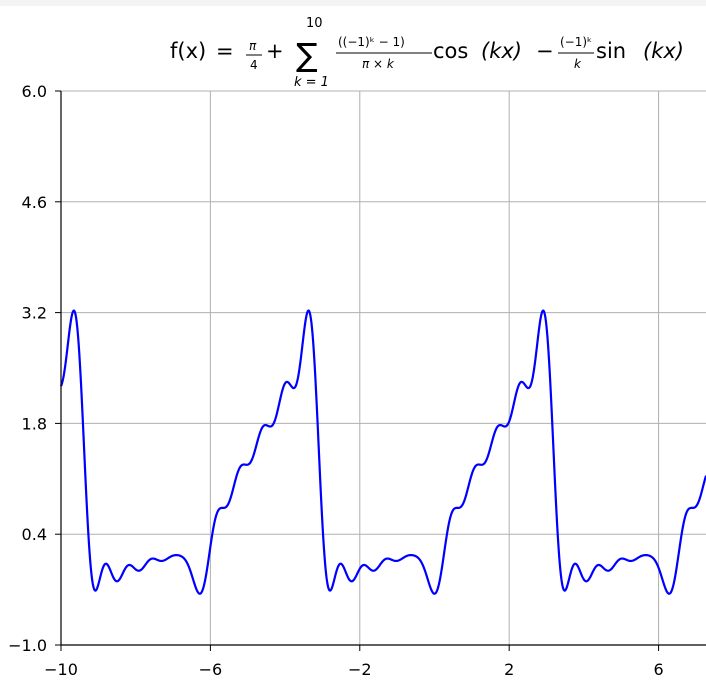  What do you see at coordinates (378, 64) in the screenshot?
I see `title-den1: π × k` at bounding box center [378, 64].